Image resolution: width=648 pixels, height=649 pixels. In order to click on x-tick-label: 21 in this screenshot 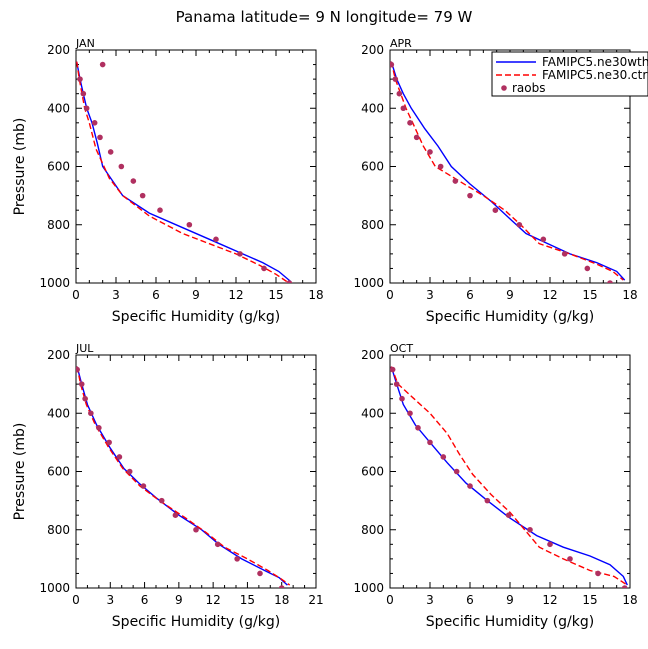, I will do `click(315, 600)`.